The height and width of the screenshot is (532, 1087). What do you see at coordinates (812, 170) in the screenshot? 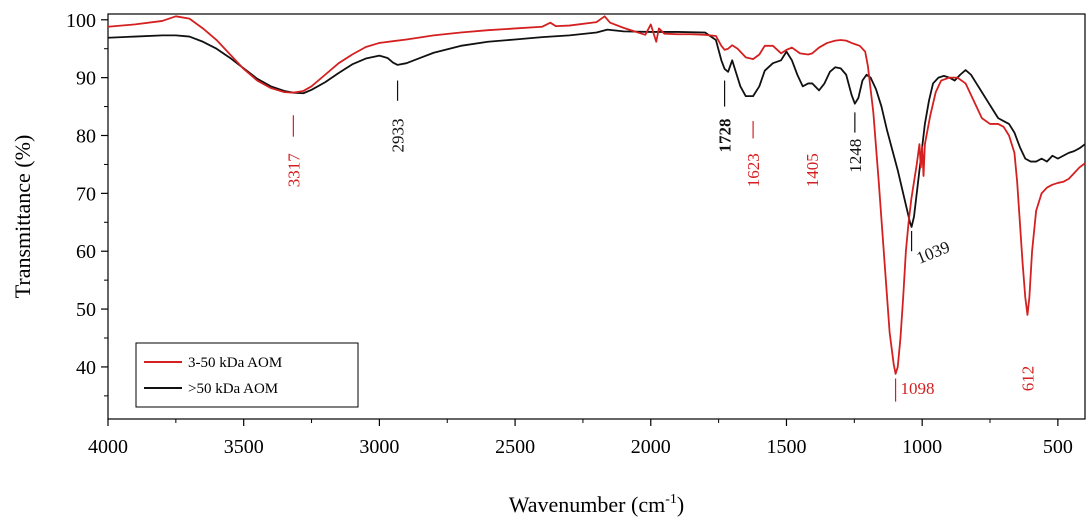
I see `annotation-label-1405: 1405` at bounding box center [812, 170].